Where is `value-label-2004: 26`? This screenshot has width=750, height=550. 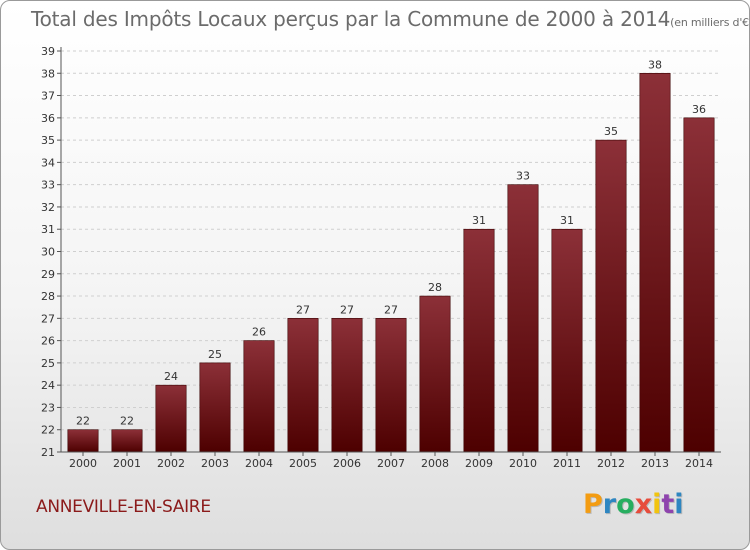
value-label-2004: 26 is located at coordinates (259, 332).